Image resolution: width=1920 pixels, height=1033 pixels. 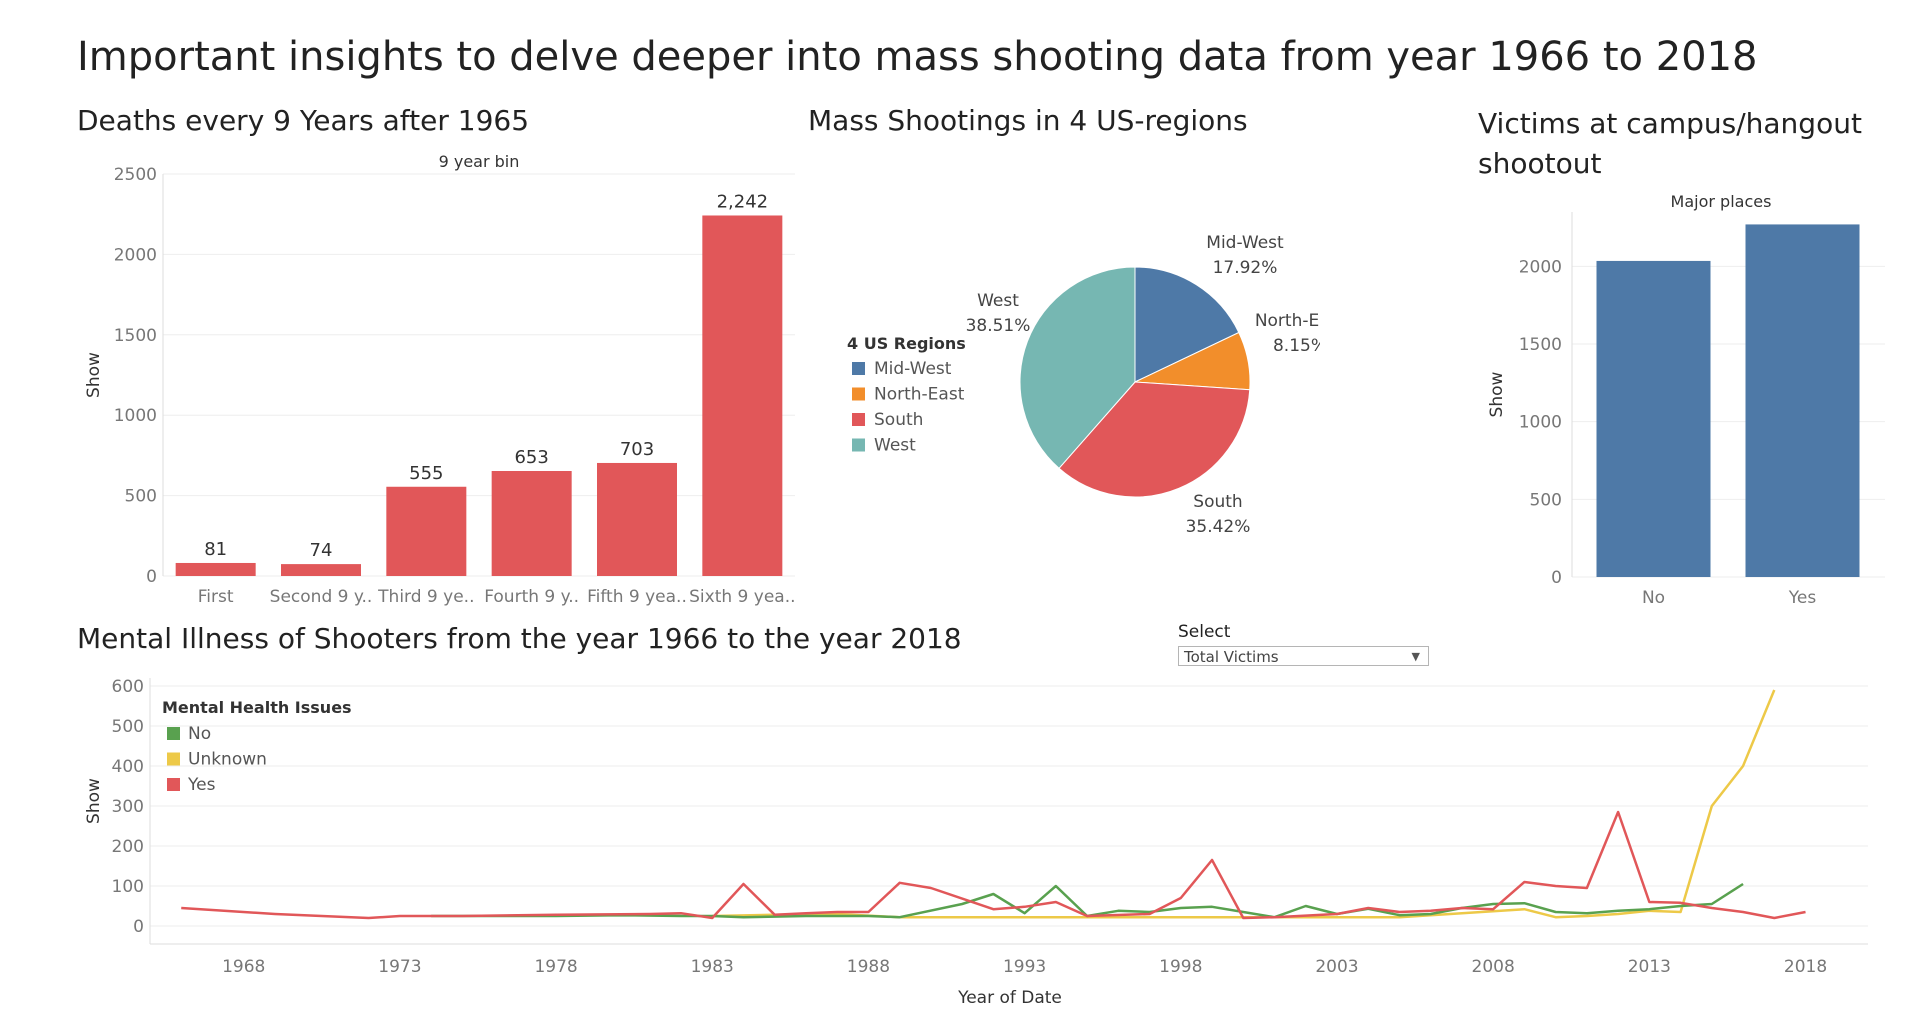 What do you see at coordinates (555, 967) in the screenshot?
I see `x-tick-label: 1978` at bounding box center [555, 967].